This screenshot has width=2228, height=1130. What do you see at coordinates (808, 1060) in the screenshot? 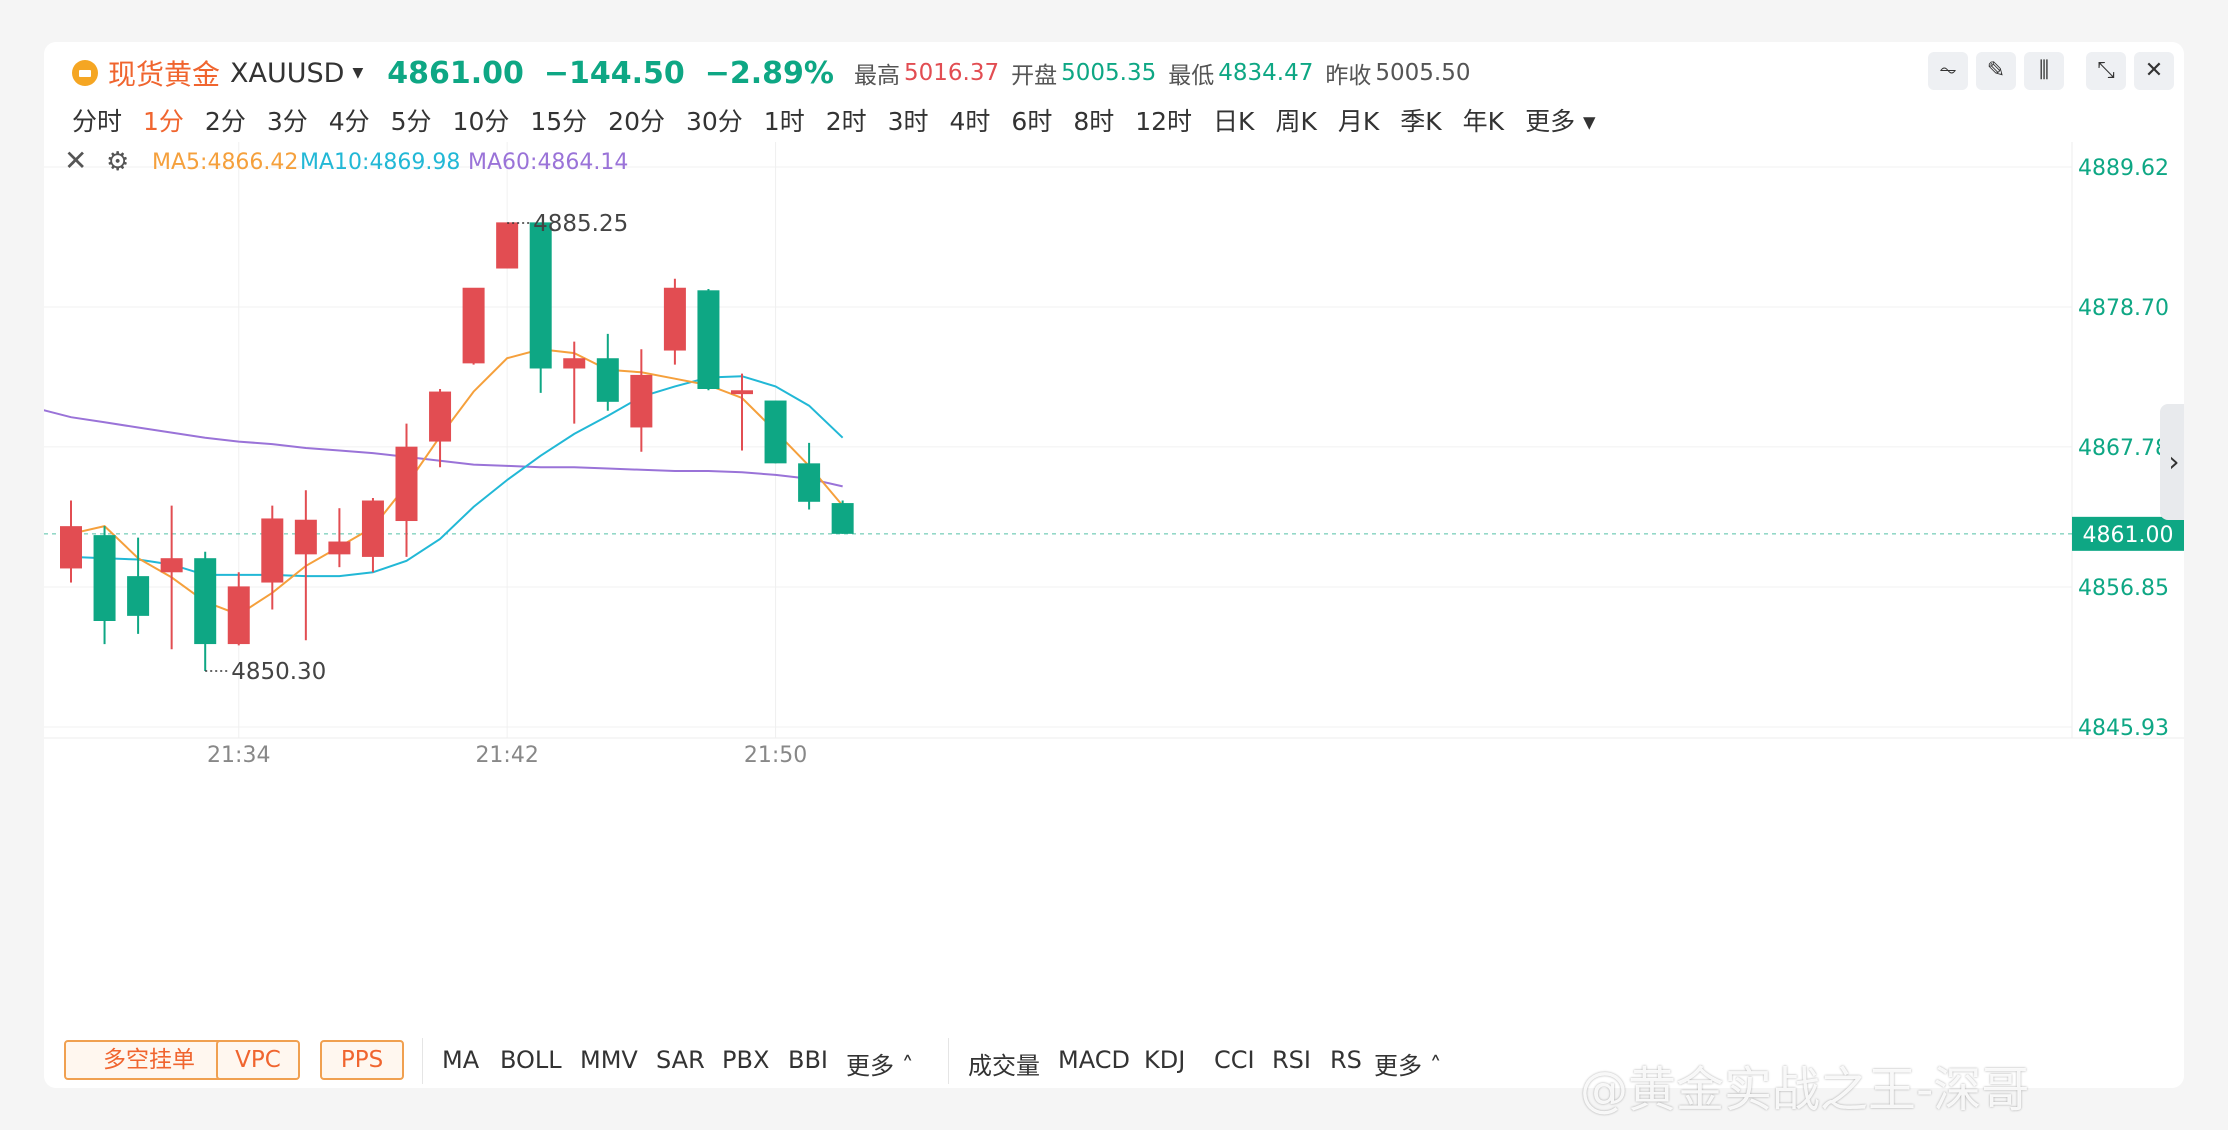
I see `indicator-bbi: BBI` at bounding box center [808, 1060].